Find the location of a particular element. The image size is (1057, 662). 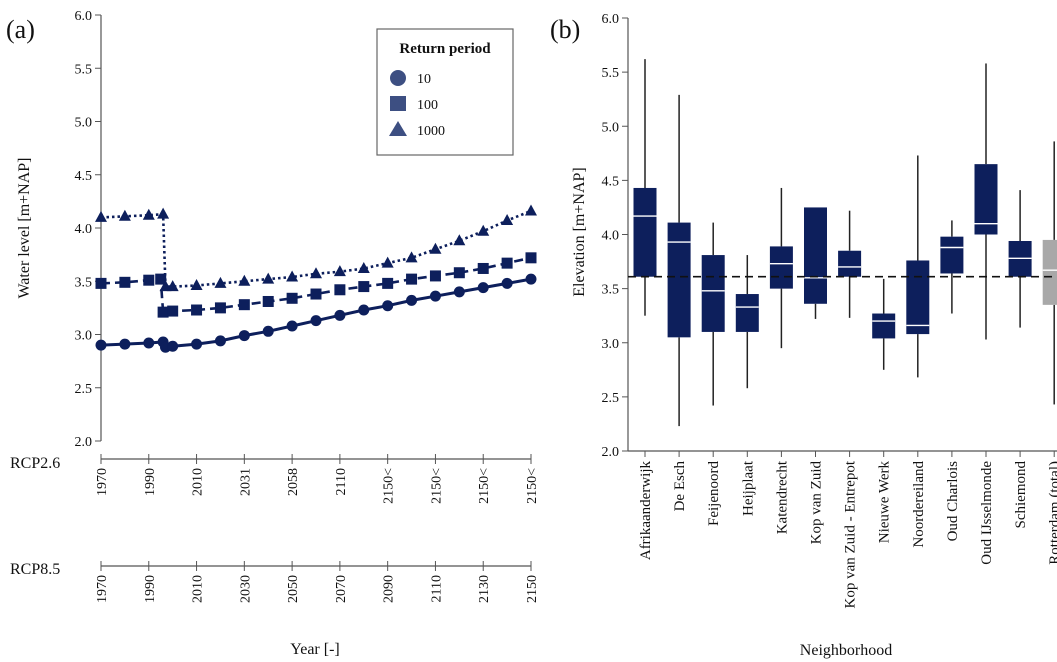

rcp26-tick-label: 2058 is located at coordinates (293, 482).